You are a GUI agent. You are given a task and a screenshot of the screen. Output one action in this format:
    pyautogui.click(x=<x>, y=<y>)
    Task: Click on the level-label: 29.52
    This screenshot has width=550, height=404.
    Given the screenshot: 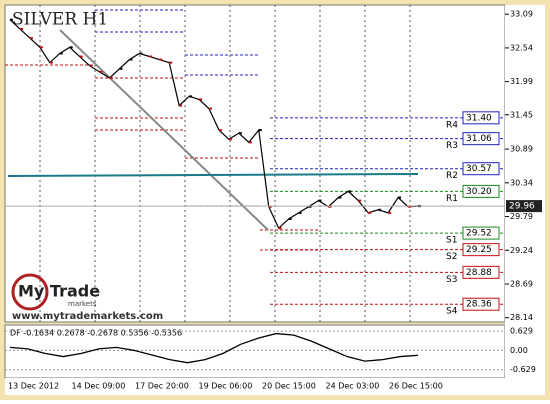 What is the action you would take?
    pyautogui.click(x=479, y=234)
    